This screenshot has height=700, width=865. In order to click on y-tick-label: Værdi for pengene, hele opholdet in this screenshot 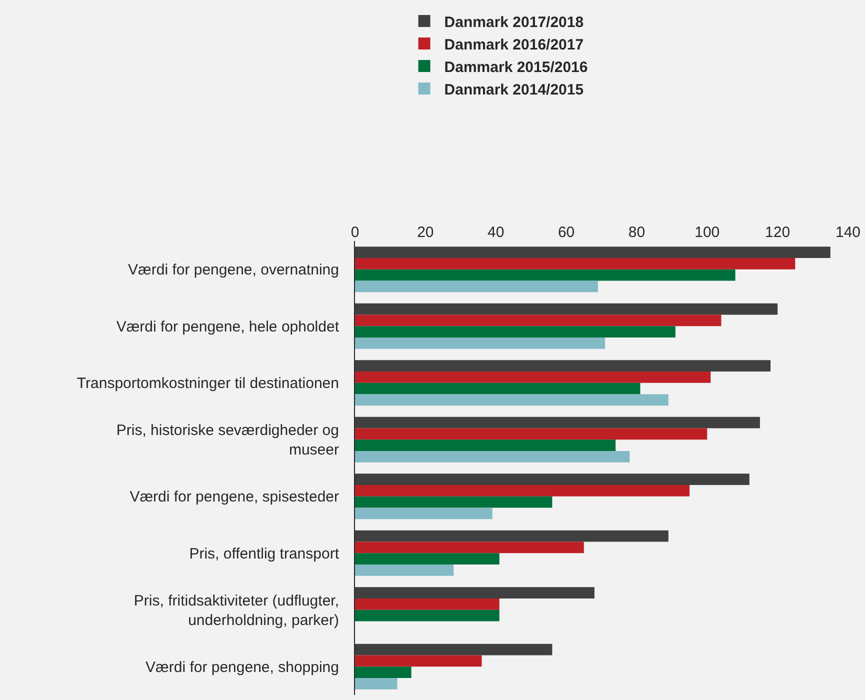, I will do `click(228, 327)`.